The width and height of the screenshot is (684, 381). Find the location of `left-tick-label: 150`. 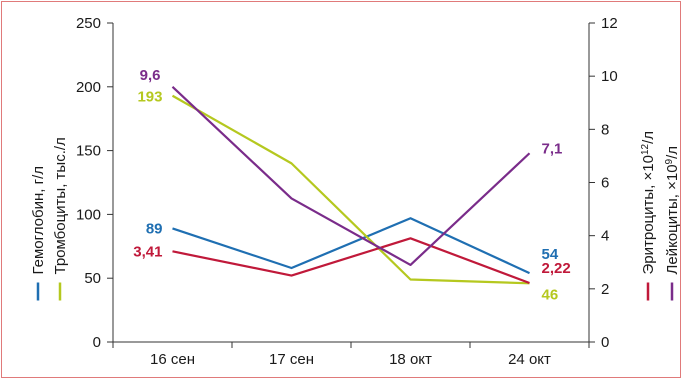

left-tick-label: 150 is located at coordinates (88, 151).